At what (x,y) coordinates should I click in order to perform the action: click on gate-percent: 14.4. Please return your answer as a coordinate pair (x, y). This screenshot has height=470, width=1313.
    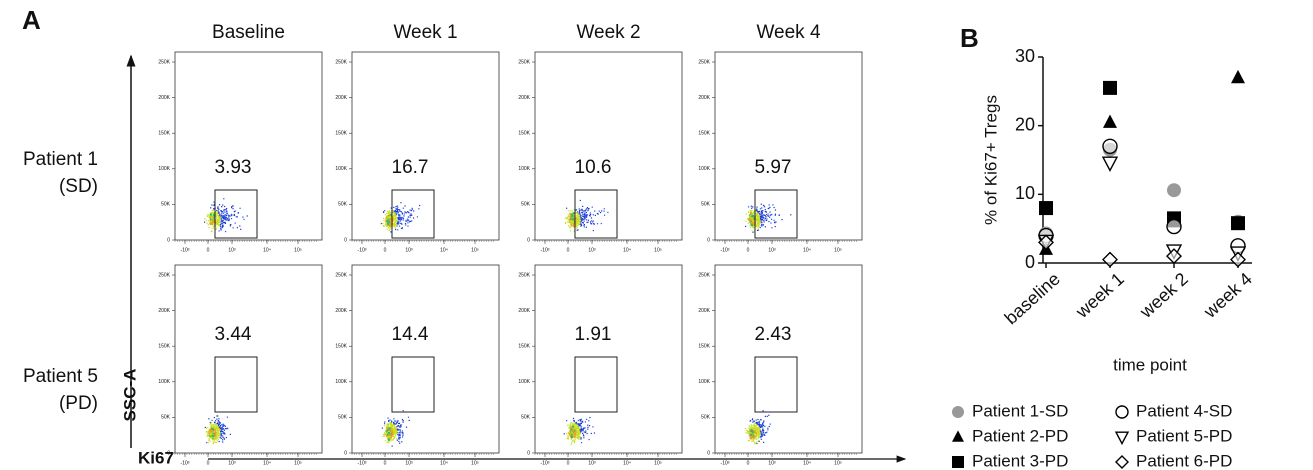
    Looking at the image, I should click on (410, 334).